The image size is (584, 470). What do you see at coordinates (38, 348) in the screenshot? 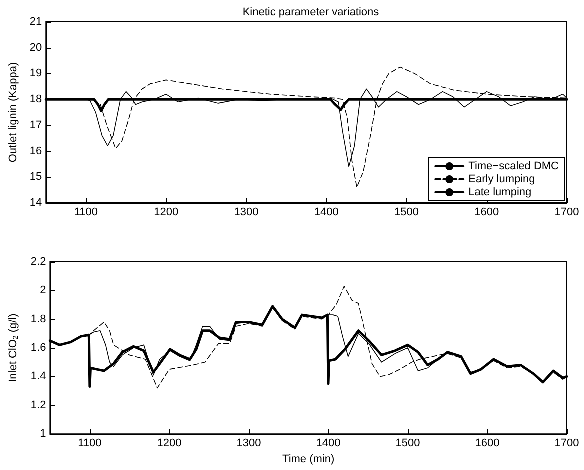
I see `y-tick-label: 1.6` at bounding box center [38, 348].